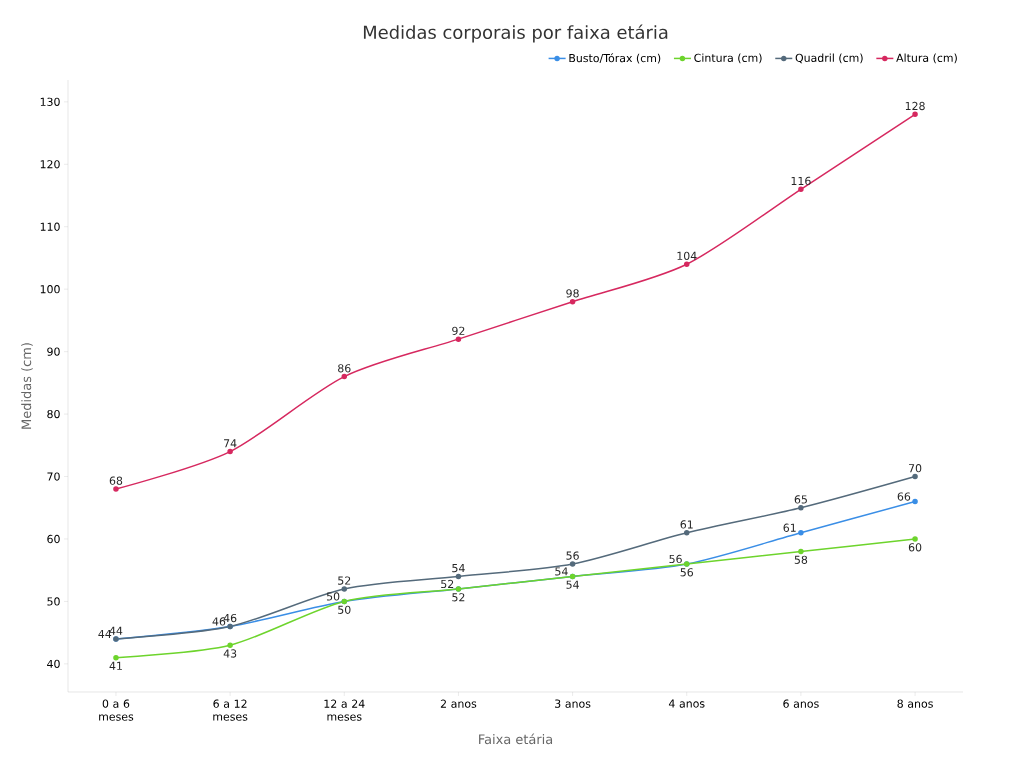  Describe the element at coordinates (230, 443) in the screenshot. I see `data-label: 74` at that location.